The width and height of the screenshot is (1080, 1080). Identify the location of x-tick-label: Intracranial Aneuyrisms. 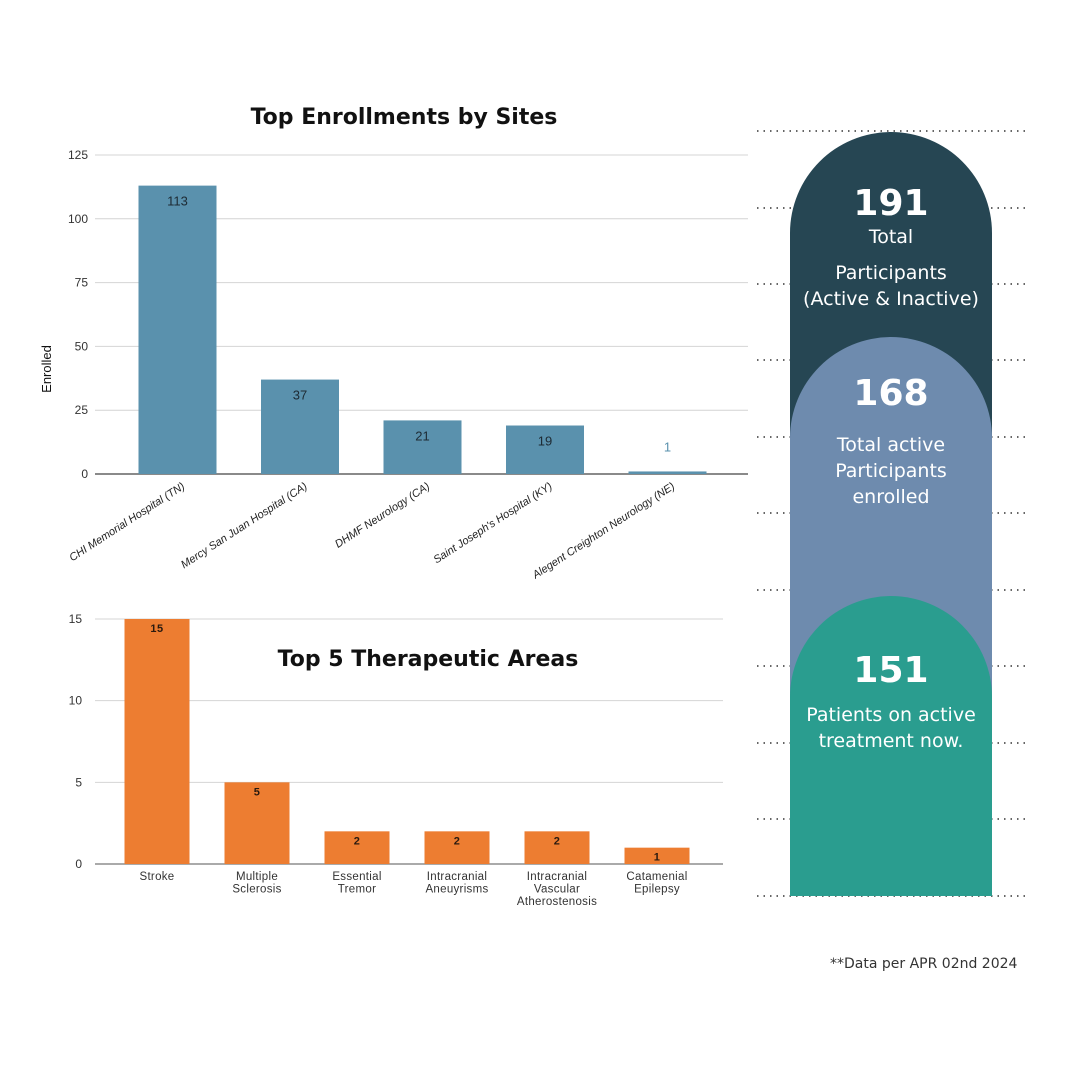
(456, 883).